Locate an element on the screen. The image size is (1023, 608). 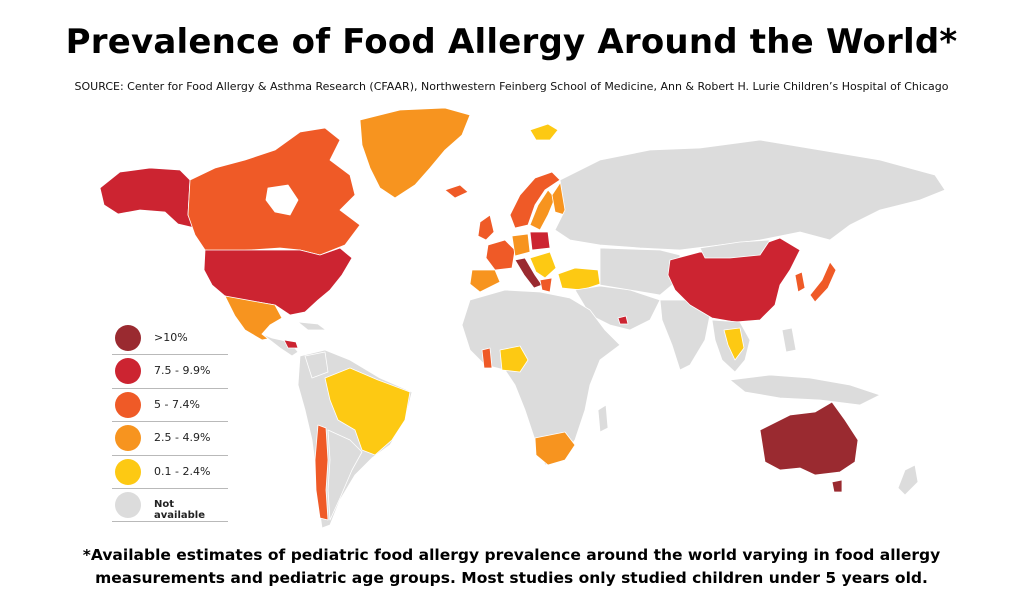
legend-item: 0.1 - 2.4% is located at coordinates (170, 472).